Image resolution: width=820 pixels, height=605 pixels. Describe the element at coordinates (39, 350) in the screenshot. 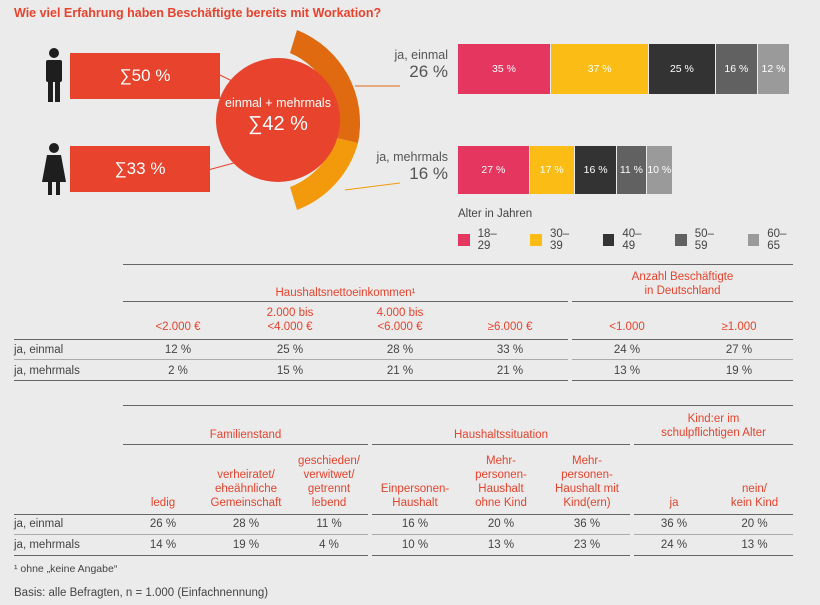

I see `table1-row-label: ja, einmal` at that location.